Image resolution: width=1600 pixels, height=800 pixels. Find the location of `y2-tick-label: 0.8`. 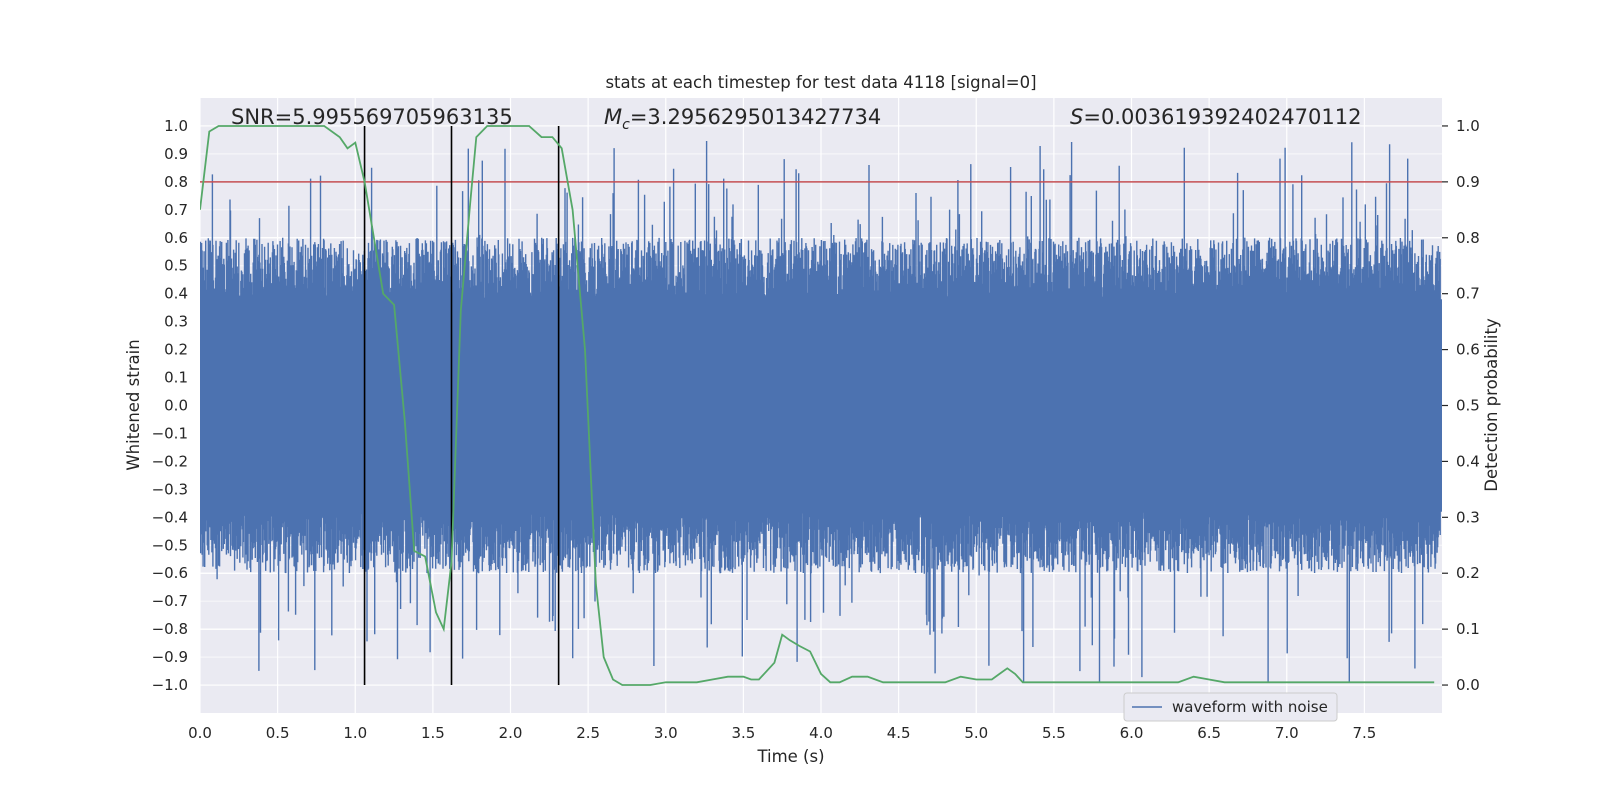

y2-tick-label: 0.8 is located at coordinates (1468, 238).